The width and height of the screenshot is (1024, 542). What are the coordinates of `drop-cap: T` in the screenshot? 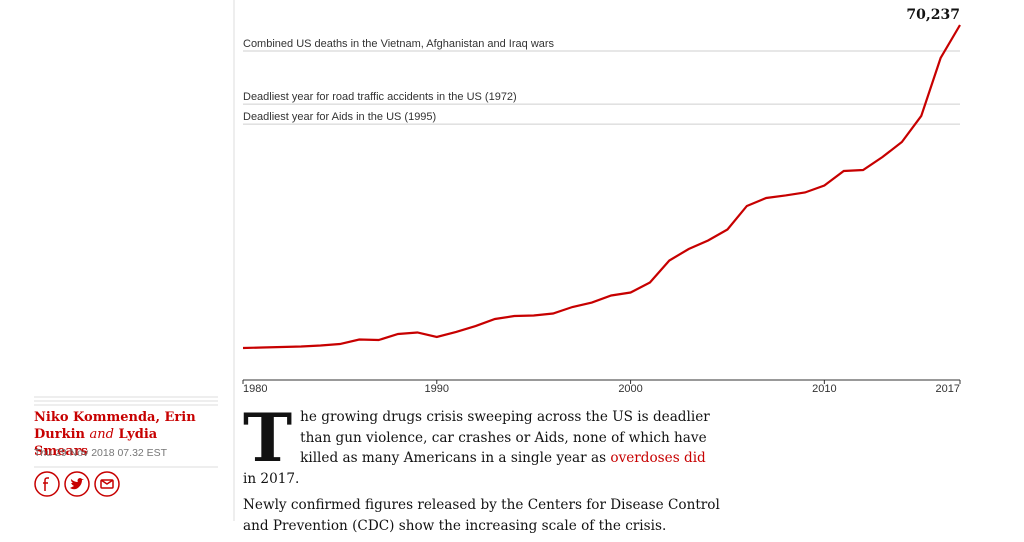 It's located at (268, 438).